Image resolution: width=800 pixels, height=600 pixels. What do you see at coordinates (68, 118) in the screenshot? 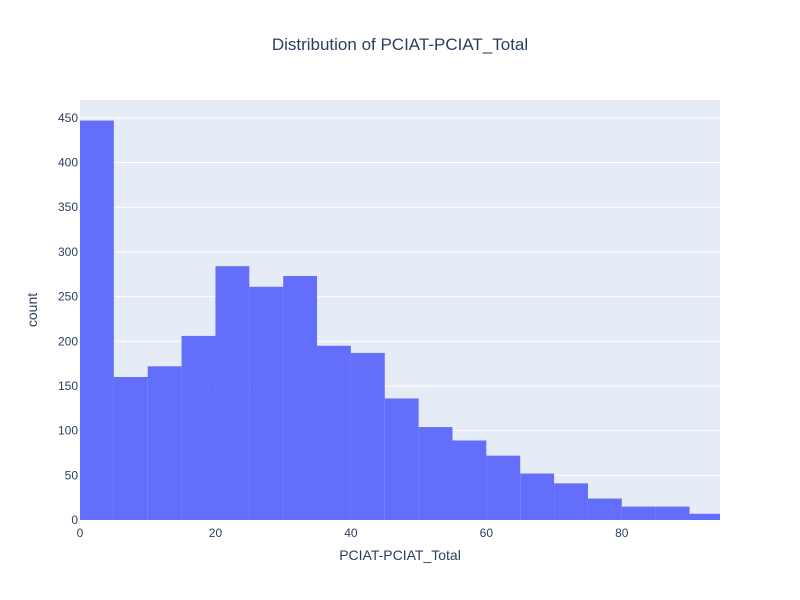
I see `y-tick-label: 450` at bounding box center [68, 118].